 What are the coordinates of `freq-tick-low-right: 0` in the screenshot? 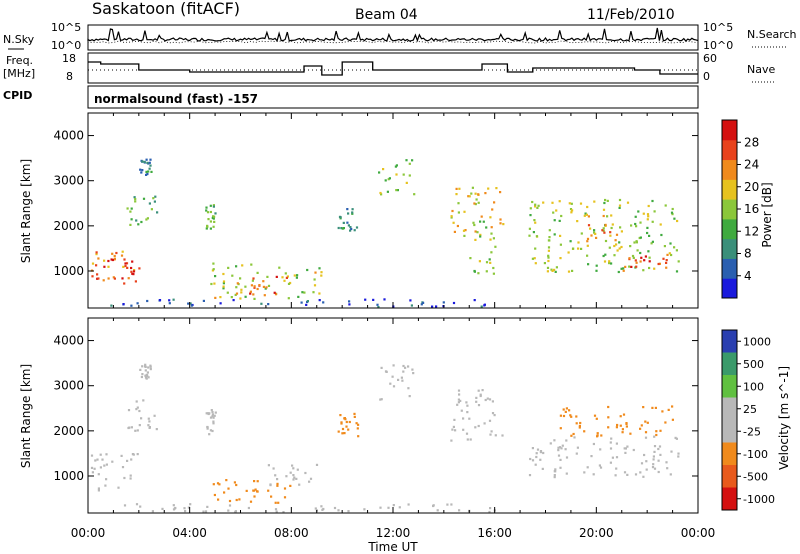 It's located at (706, 76).